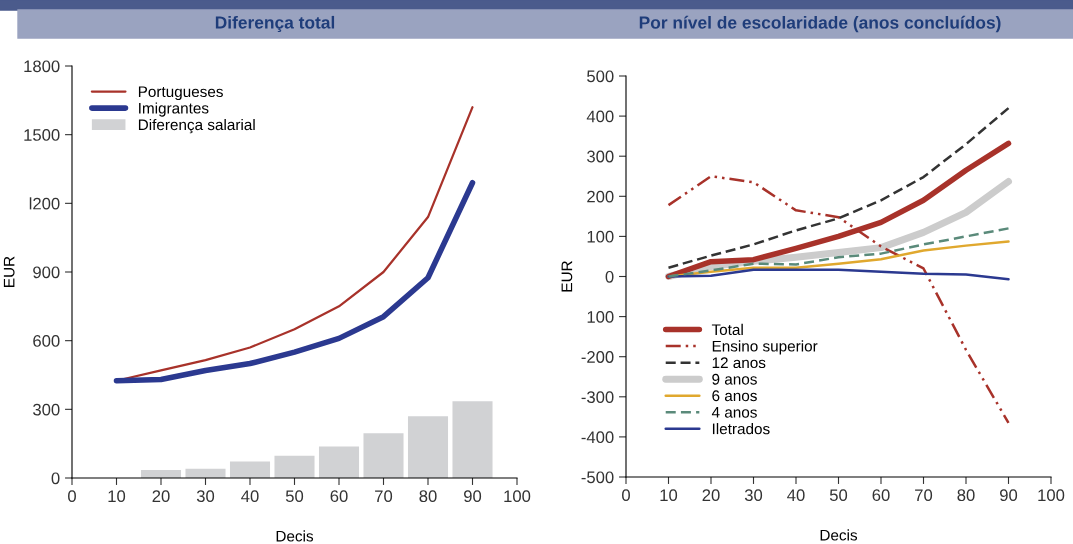 The height and width of the screenshot is (544, 1073). Describe the element at coordinates (734, 379) in the screenshot. I see `legend-label: 9 anos` at that location.